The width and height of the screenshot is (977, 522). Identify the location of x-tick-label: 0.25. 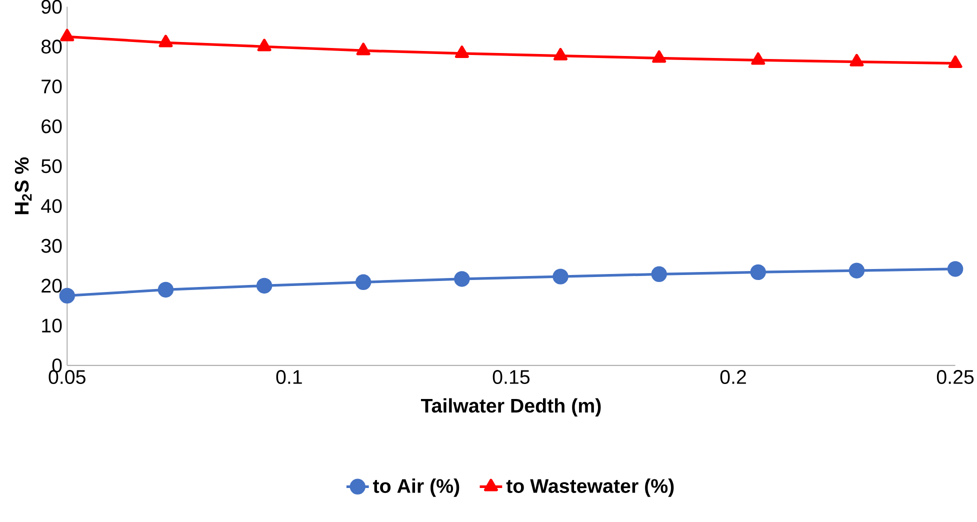
(955, 377).